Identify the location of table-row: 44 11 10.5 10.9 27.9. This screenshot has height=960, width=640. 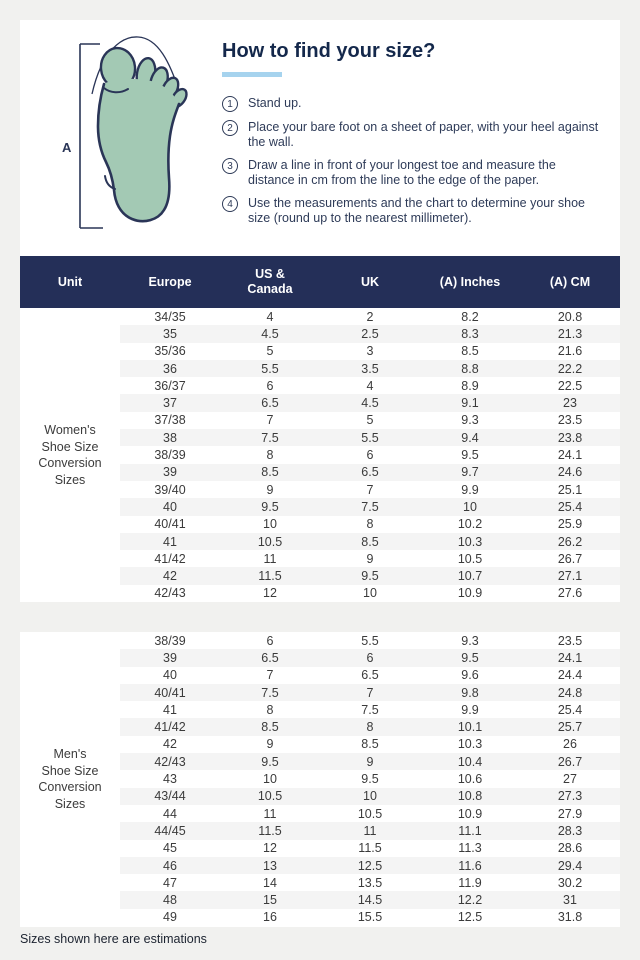
(370, 813).